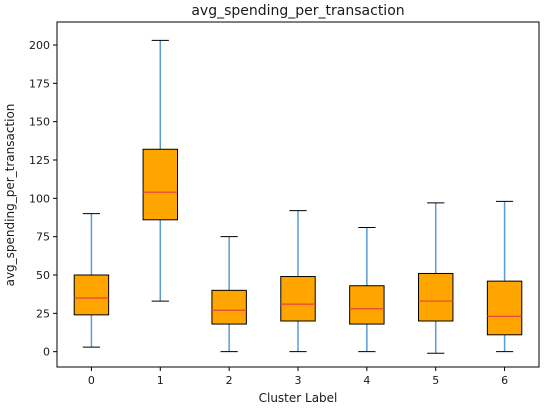  I want to click on y-tick-label: 75, so click(43, 237).